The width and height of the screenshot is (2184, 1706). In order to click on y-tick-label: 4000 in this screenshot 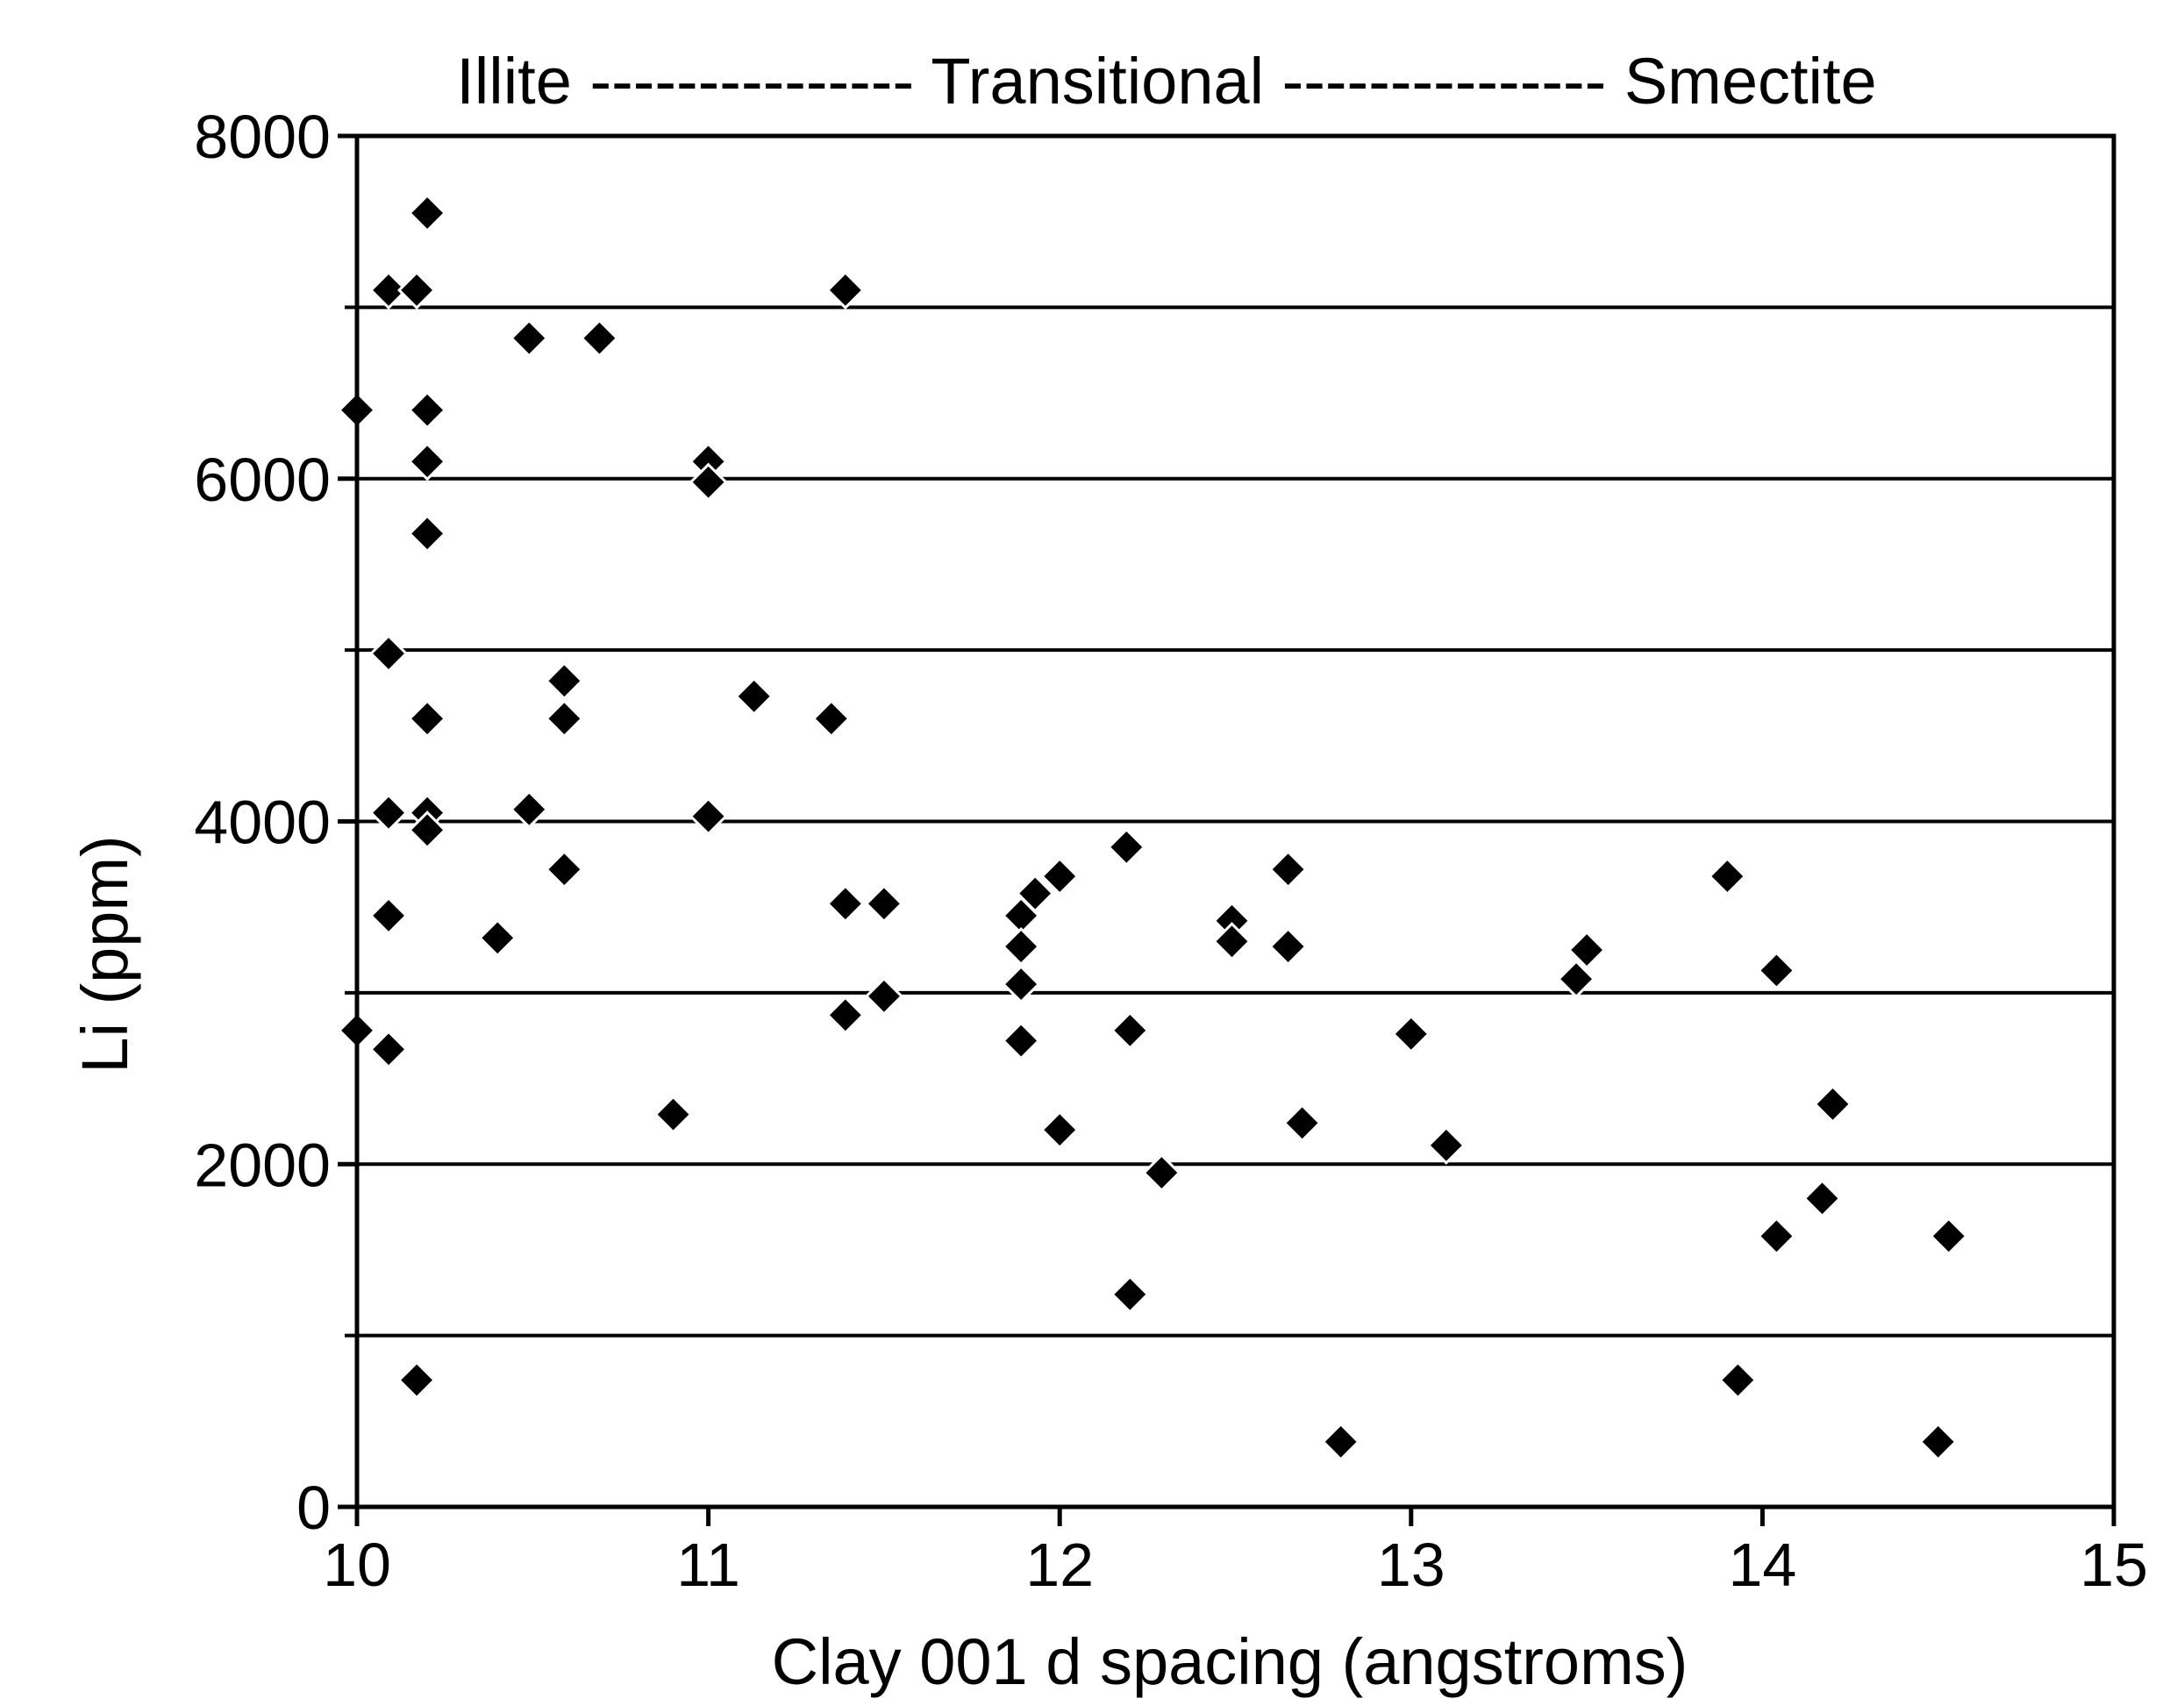, I will do `click(262, 823)`.